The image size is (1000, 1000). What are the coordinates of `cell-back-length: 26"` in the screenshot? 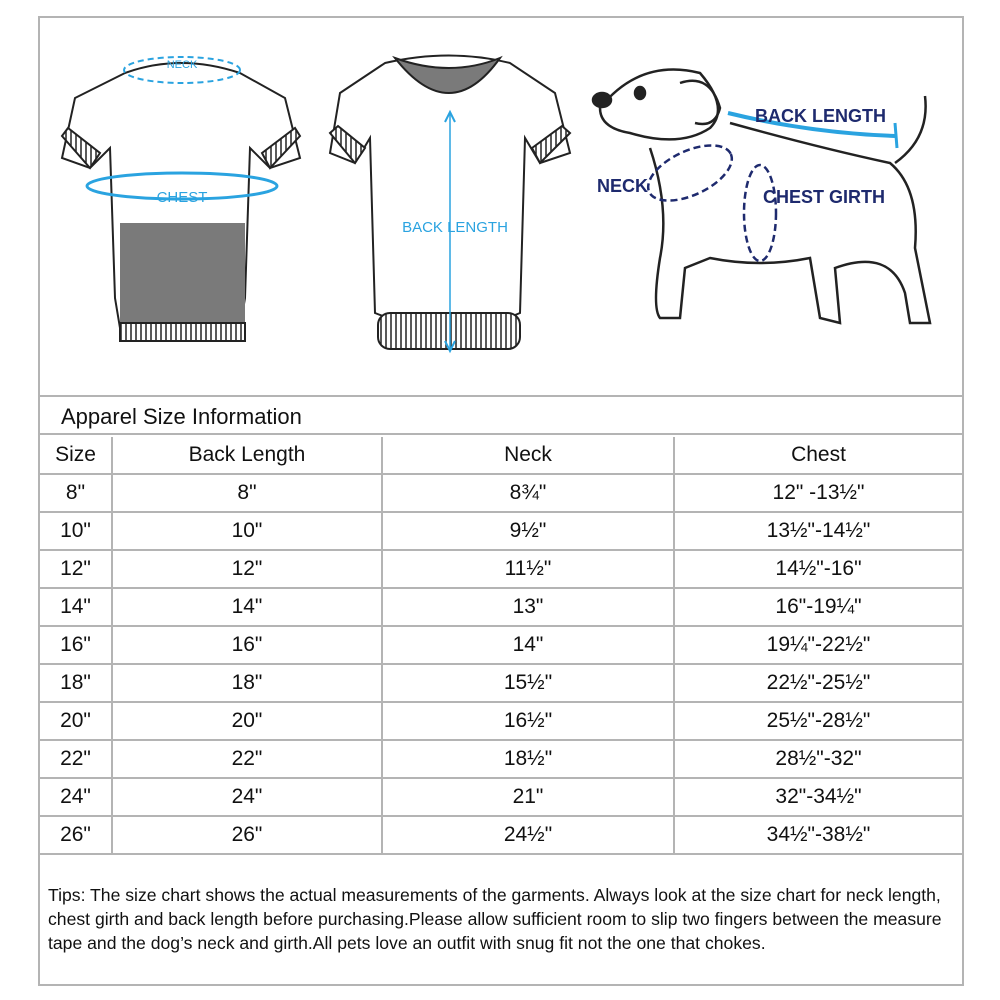 It's located at (247, 835).